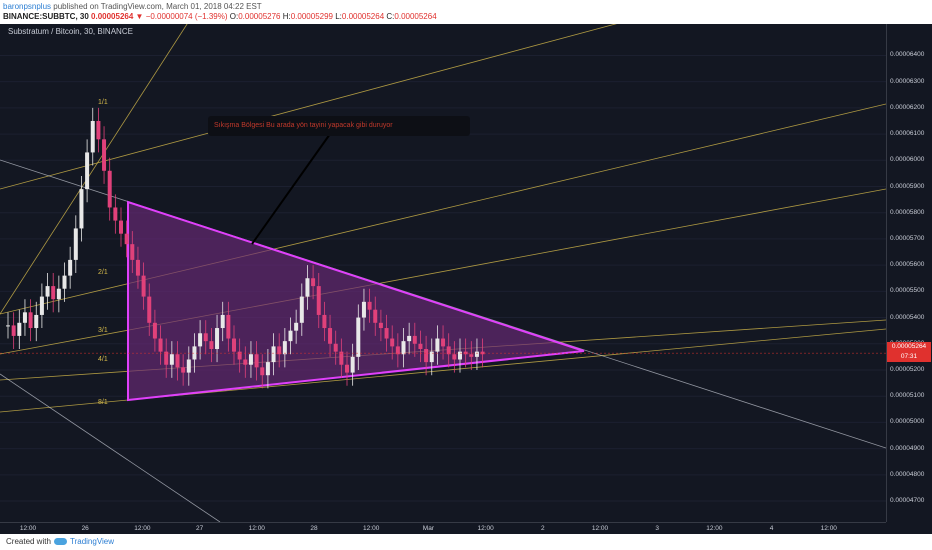  I want to click on y-tick-label: 0.00005000, so click(907, 422).